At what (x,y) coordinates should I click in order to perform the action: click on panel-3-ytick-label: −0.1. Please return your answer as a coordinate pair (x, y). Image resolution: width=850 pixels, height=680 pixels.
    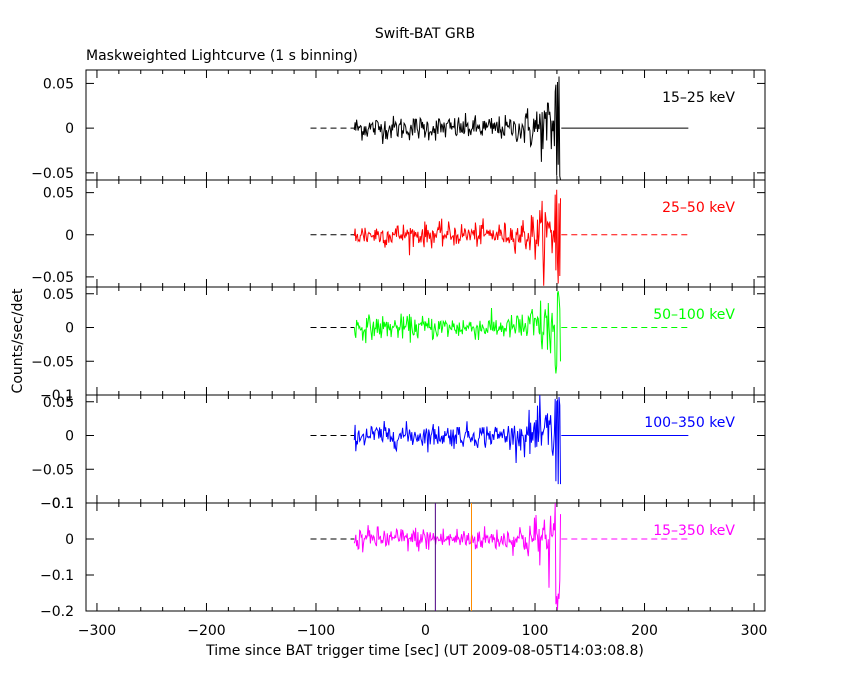
    Looking at the image, I should click on (57, 396).